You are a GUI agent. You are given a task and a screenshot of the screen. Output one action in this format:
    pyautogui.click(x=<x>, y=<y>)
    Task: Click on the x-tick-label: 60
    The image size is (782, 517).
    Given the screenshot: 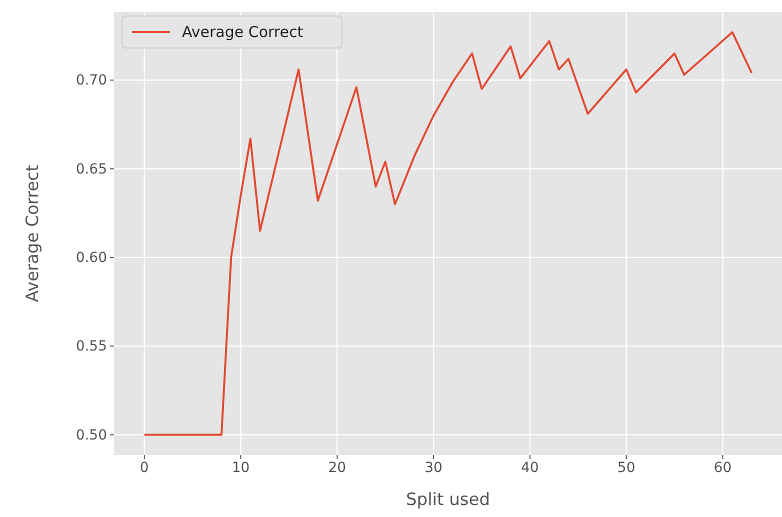 What is the action you would take?
    pyautogui.click(x=723, y=468)
    